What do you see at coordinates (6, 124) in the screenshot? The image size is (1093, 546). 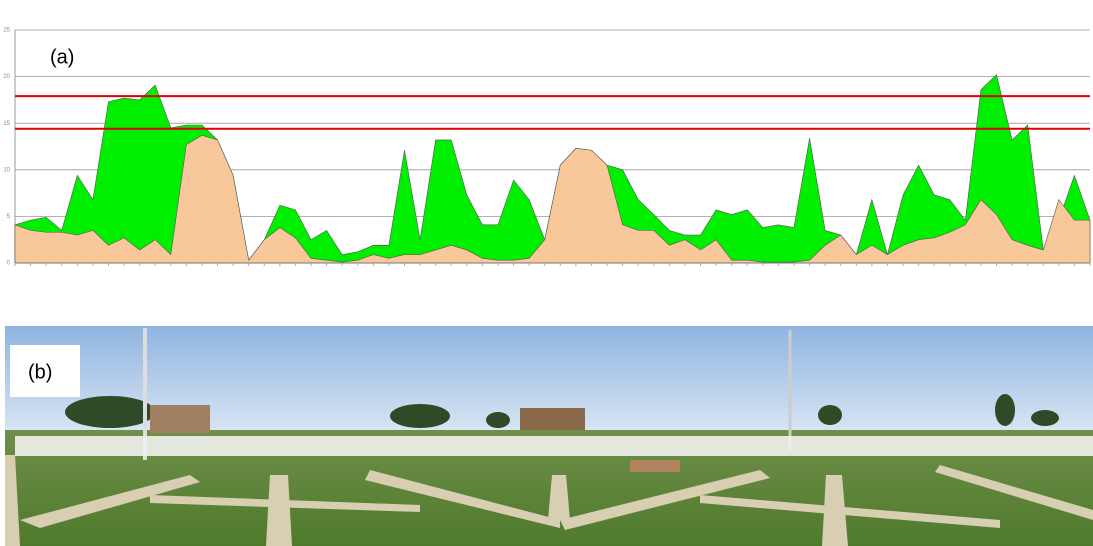 I see `y-tick-label: 15` at bounding box center [6, 124].